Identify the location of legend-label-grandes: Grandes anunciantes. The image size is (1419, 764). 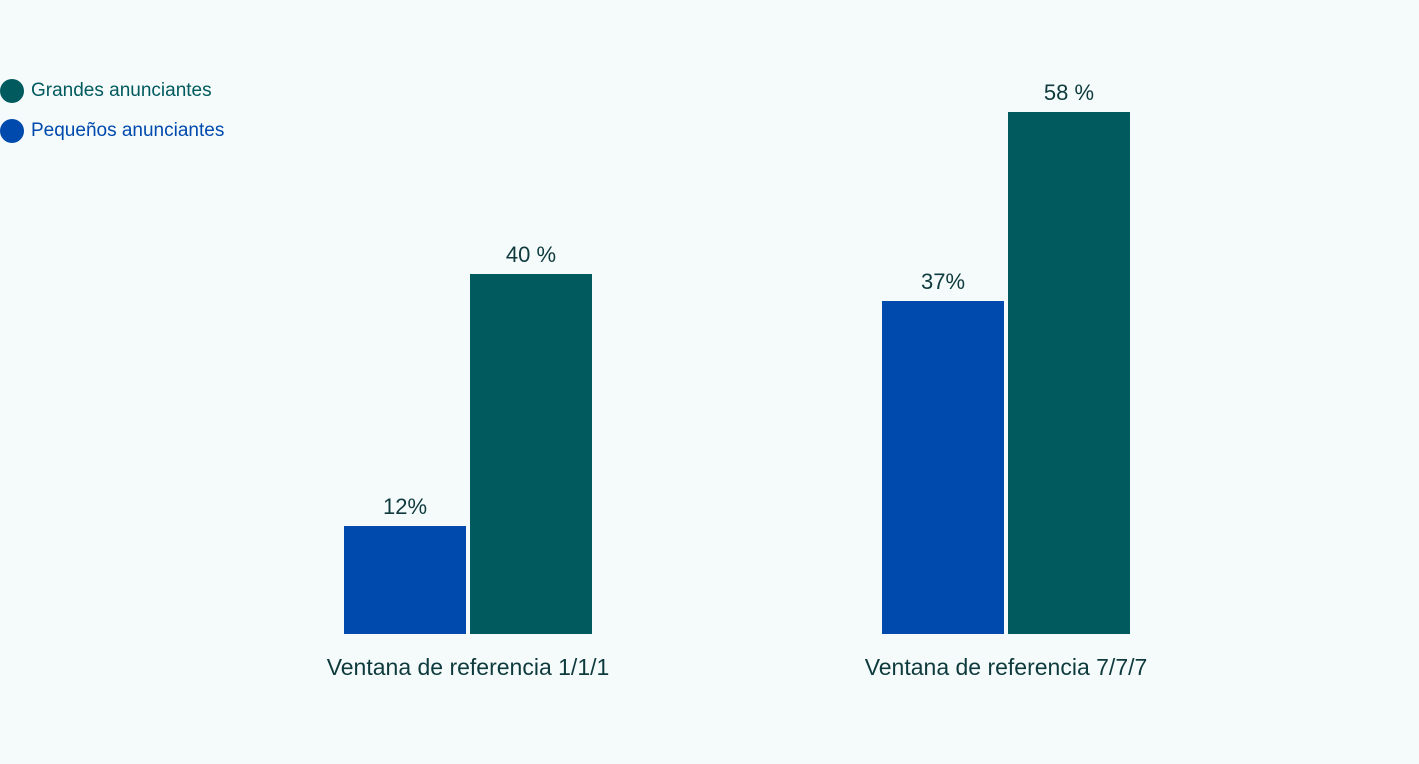
(121, 90).